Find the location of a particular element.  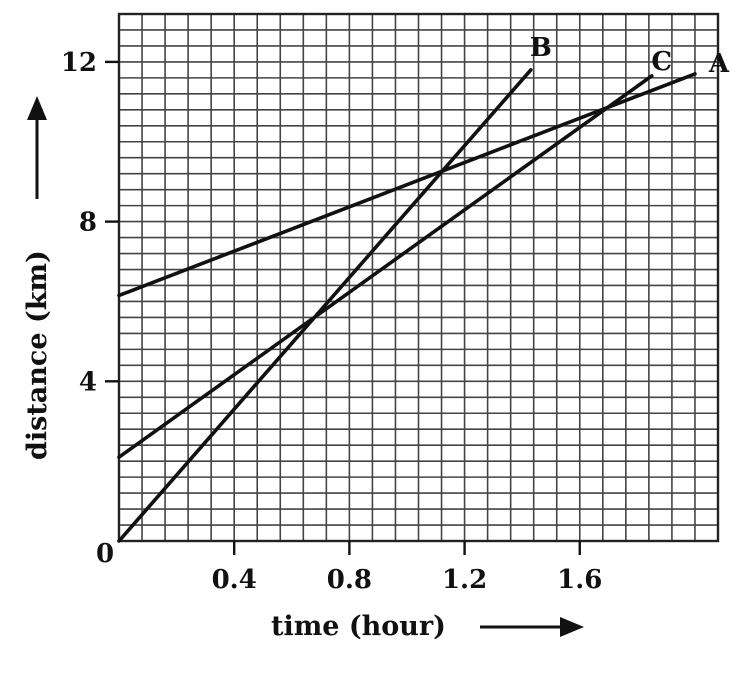

x-axis-label: time (hour) is located at coordinates (358, 626).